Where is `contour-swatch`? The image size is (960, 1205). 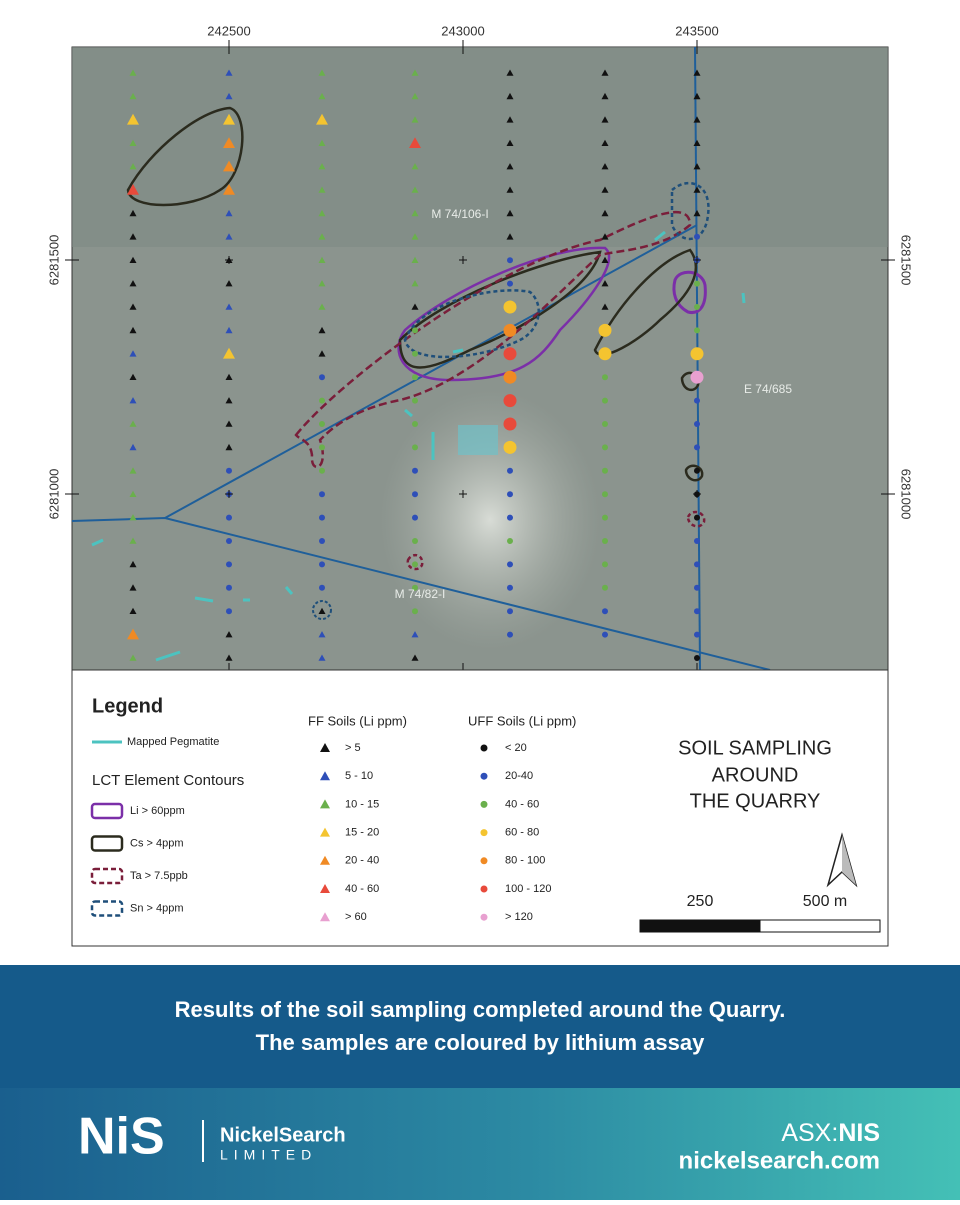
contour-swatch is located at coordinates (107, 876).